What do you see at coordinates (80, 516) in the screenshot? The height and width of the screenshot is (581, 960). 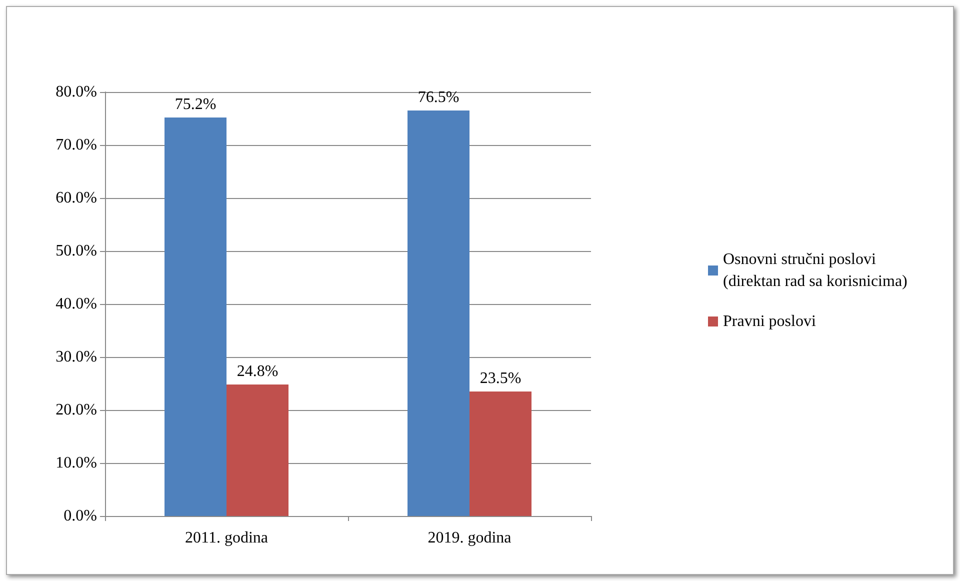 I see `y-tick-label: 0.0%` at bounding box center [80, 516].